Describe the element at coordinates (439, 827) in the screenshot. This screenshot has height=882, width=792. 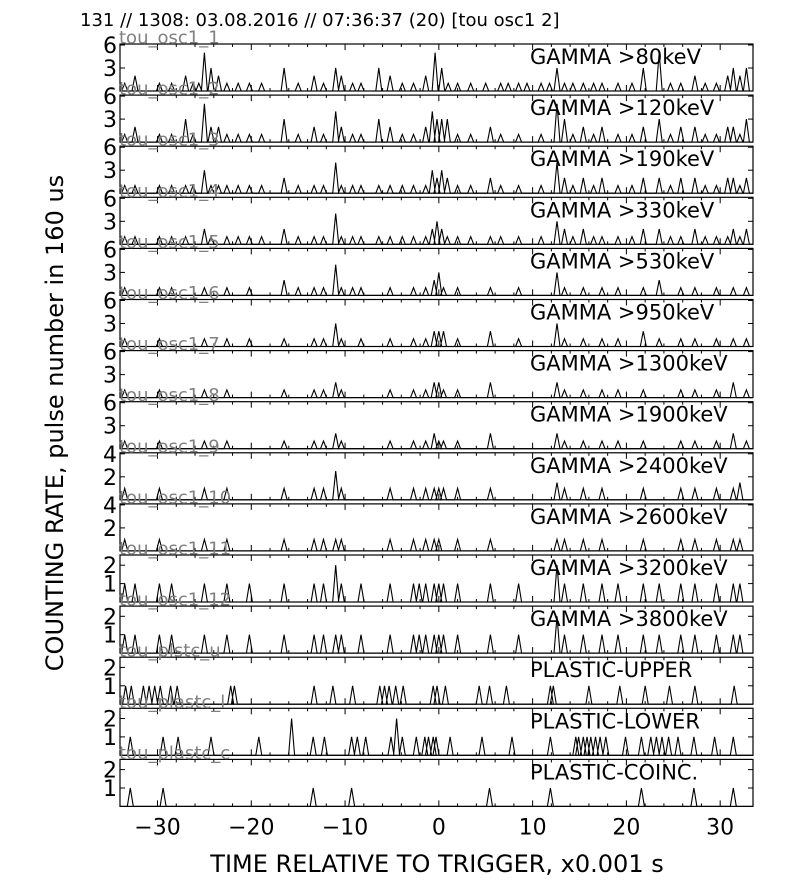
I see `x-tick-label: 0` at that location.